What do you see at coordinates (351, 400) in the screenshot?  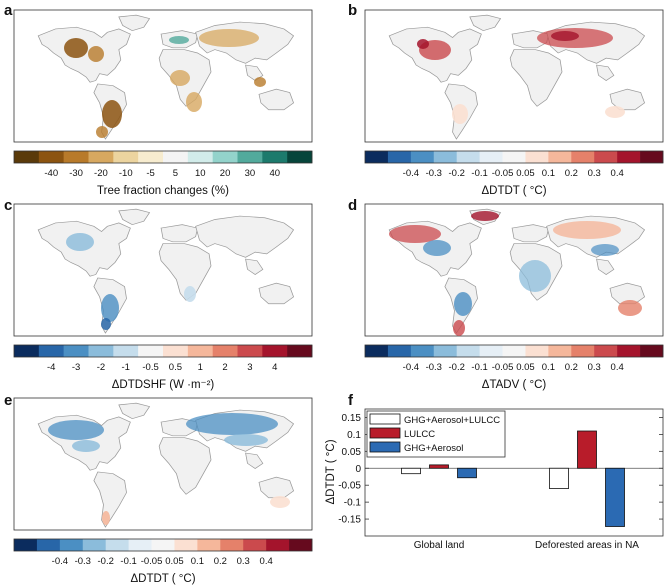 I see `panel-letter-f: f` at bounding box center [351, 400].